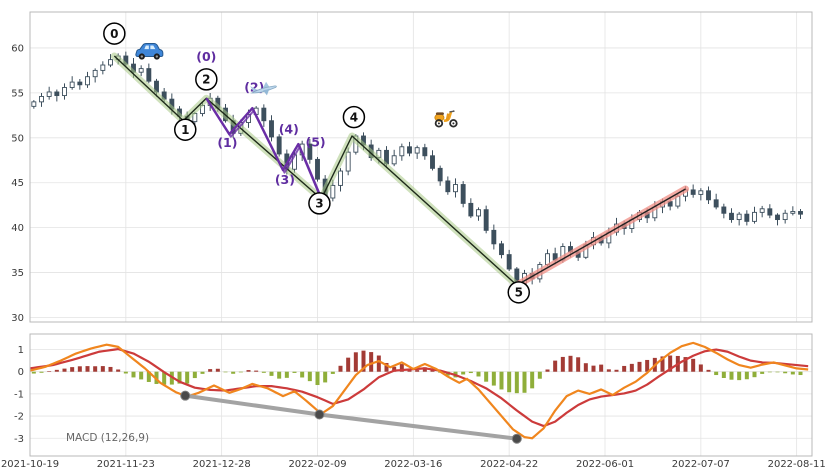 The height and width of the screenshot is (471, 828). I want to click on divergence-dot, so click(185, 395).